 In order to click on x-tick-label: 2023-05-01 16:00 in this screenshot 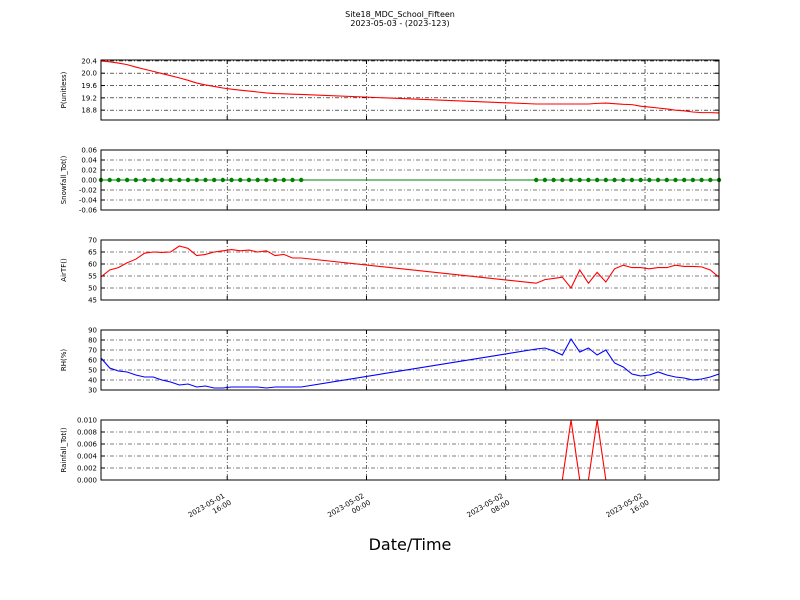, I will do `click(210, 509)`.